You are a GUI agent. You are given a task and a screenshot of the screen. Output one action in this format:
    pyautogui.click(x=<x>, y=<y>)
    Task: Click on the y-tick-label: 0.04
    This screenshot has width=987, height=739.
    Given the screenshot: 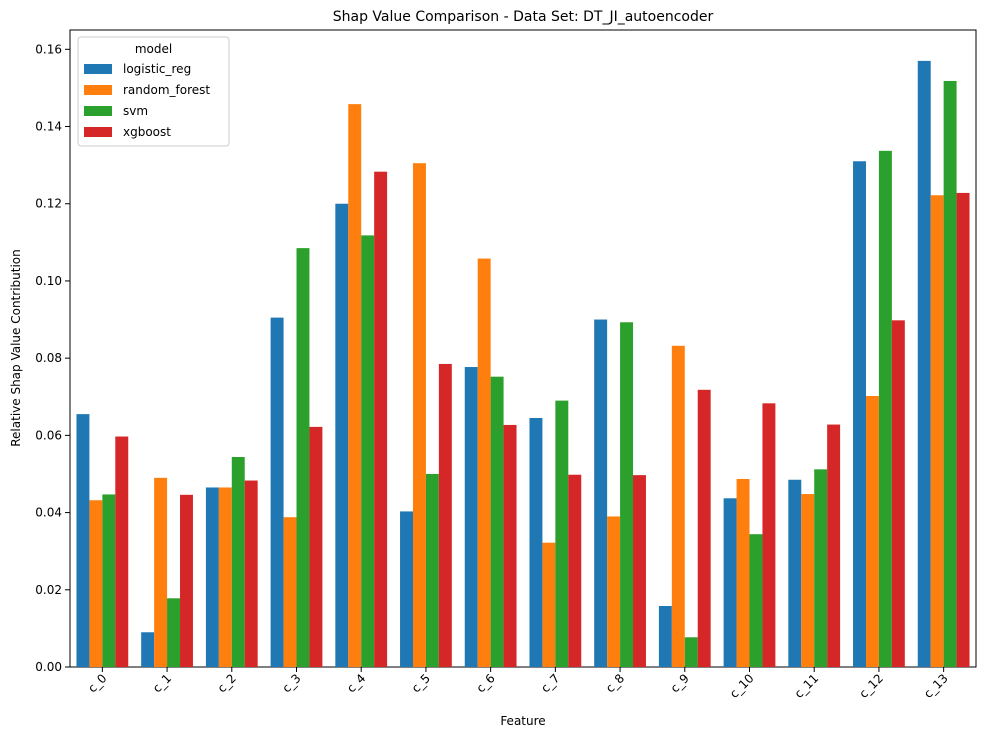 What is the action you would take?
    pyautogui.click(x=48, y=513)
    